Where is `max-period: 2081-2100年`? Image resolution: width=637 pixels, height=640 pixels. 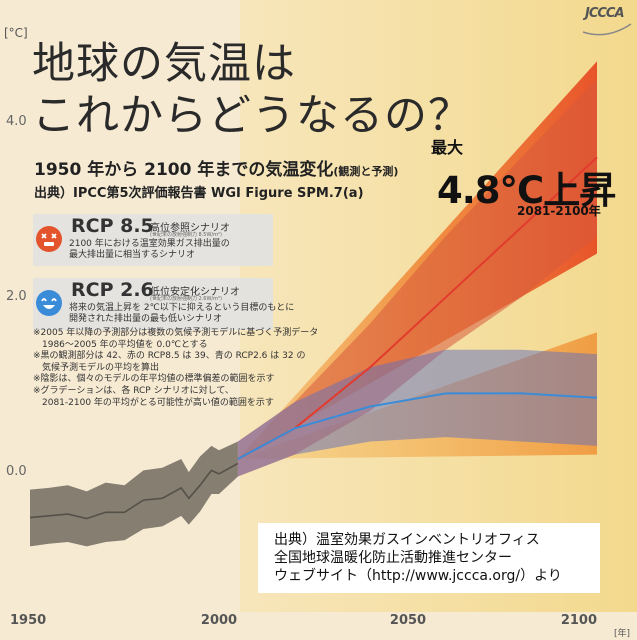 max-period: 2081-2100年 is located at coordinates (559, 211).